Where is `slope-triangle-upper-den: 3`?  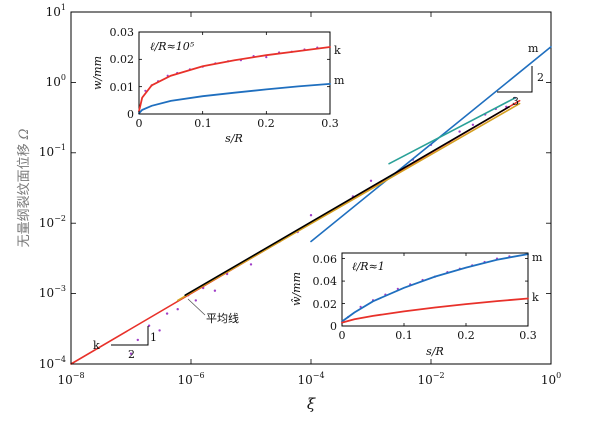
slope-triangle-upper-den: 3 is located at coordinates (515, 101).